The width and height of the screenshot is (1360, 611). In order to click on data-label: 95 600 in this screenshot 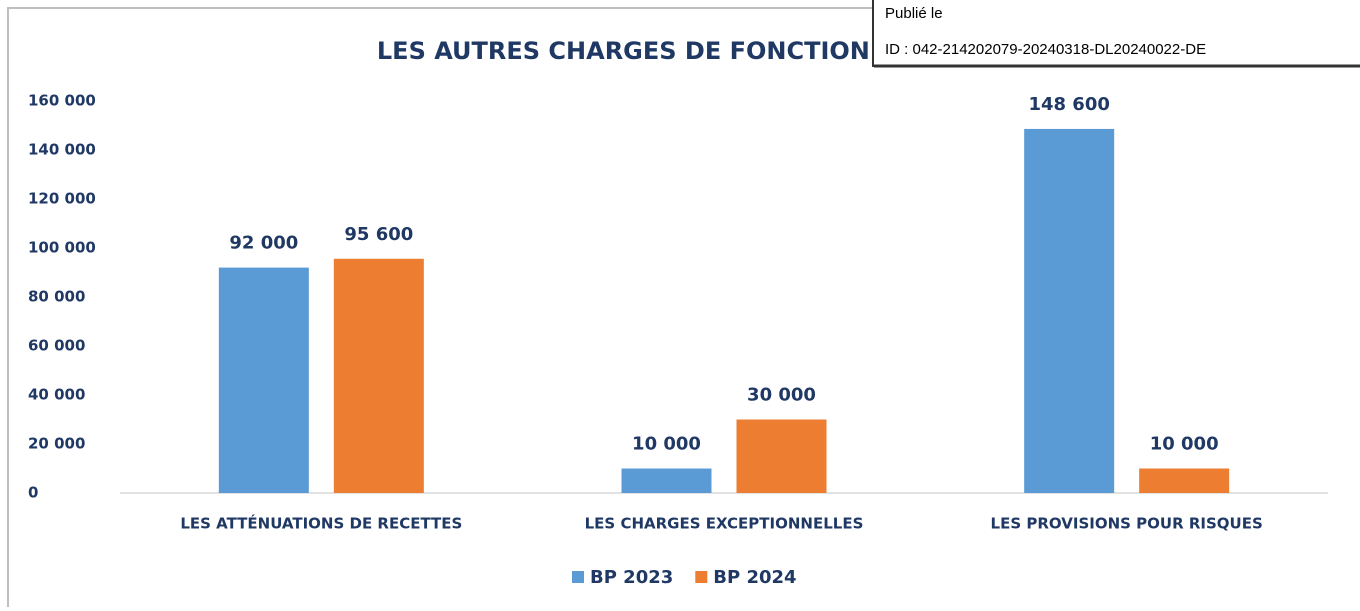, I will do `click(378, 234)`.